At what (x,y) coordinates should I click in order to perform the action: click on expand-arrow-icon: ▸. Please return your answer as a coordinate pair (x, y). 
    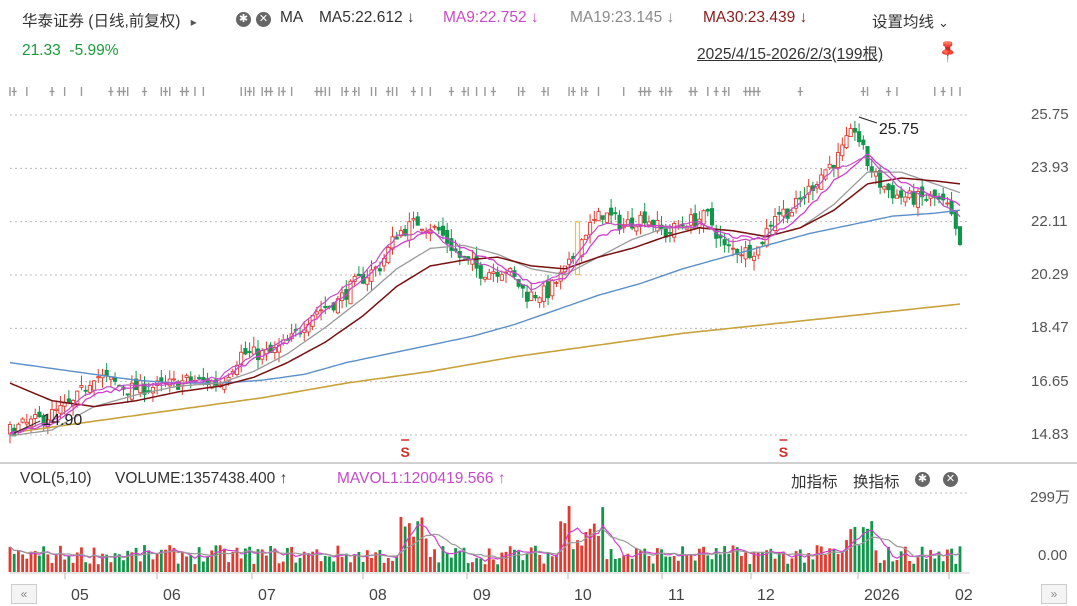
    Looking at the image, I should click on (193, 22).